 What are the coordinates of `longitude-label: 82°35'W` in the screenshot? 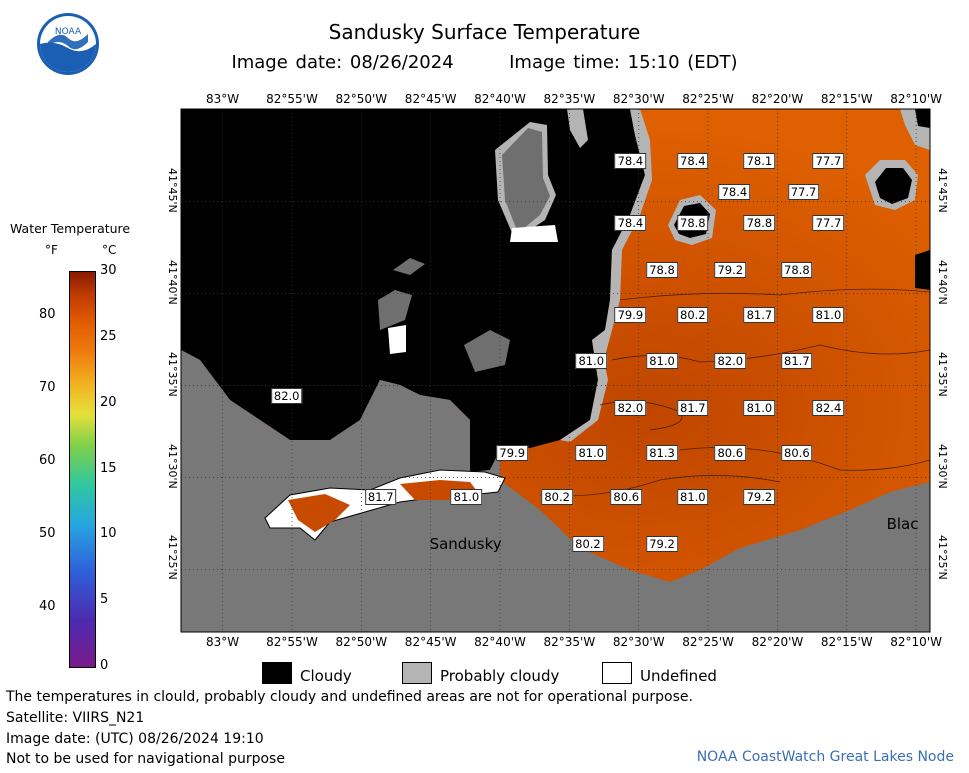 It's located at (569, 99).